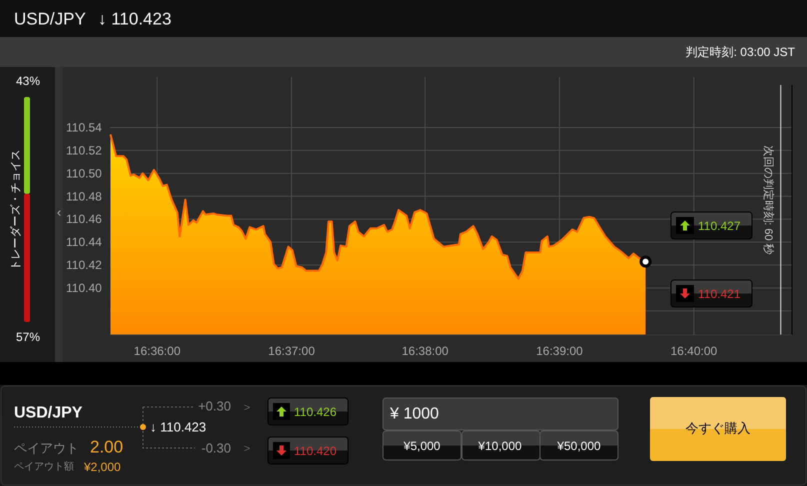  What do you see at coordinates (292, 351) in the screenshot?
I see `x-tick-label: 16:37:00` at bounding box center [292, 351].